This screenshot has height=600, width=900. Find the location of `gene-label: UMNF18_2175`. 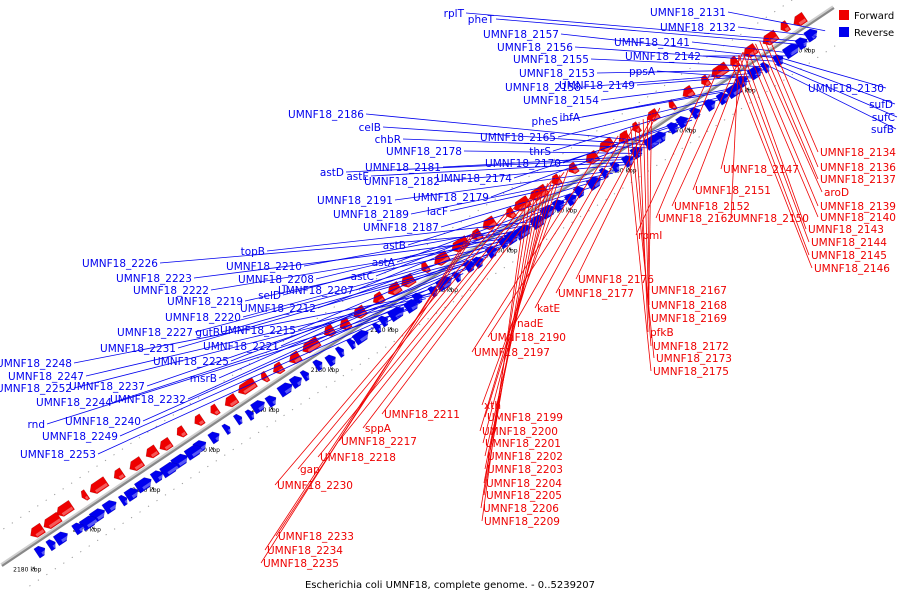

gene-label: UMNF18_2175 is located at coordinates (691, 372).